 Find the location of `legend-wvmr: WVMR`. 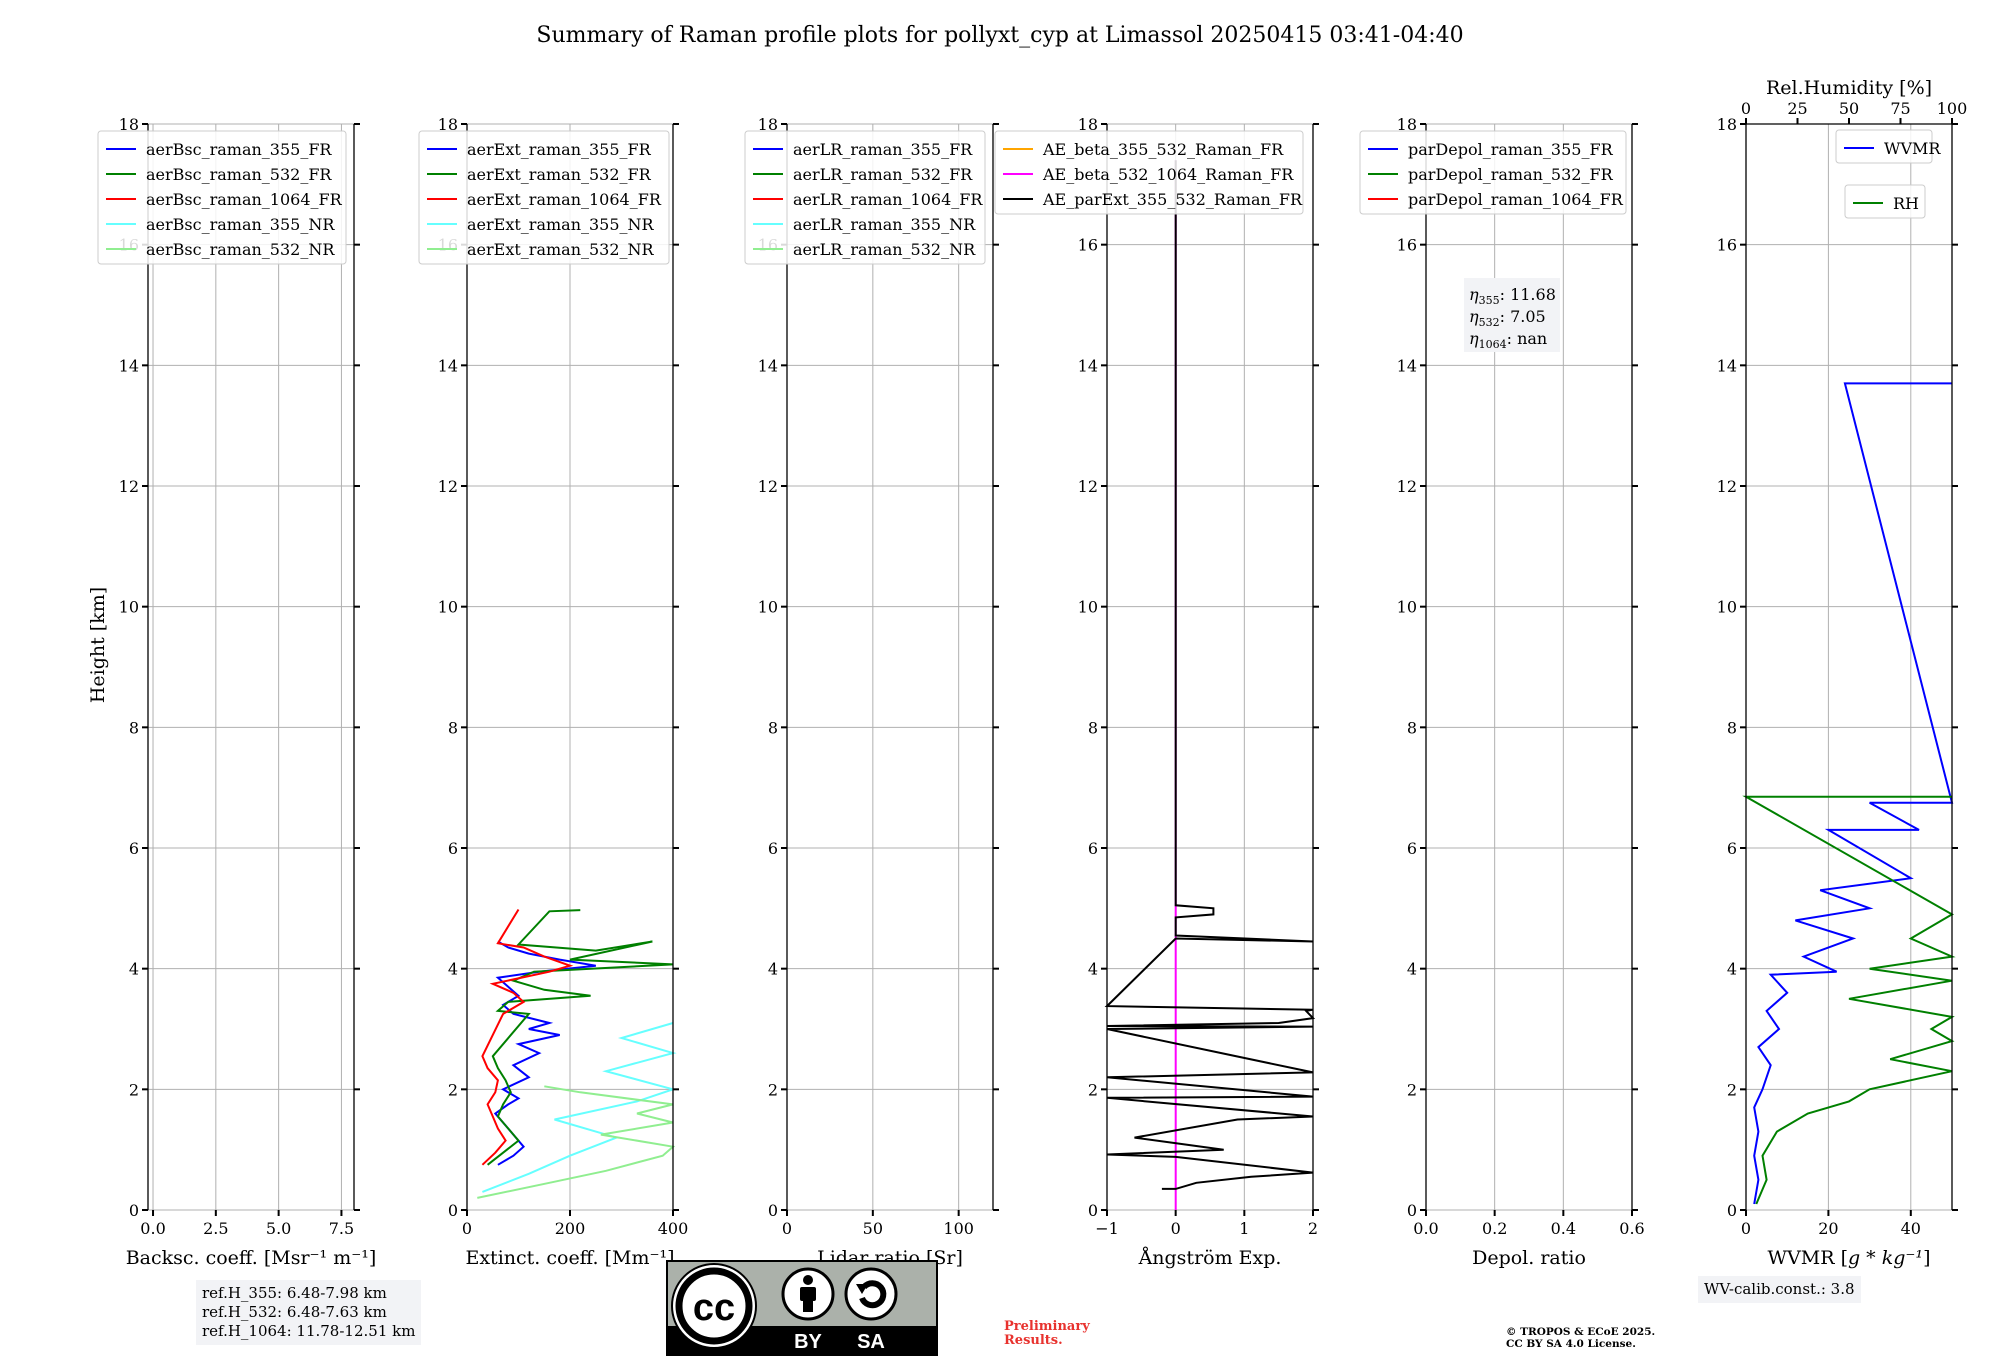

legend-wvmr: WVMR is located at coordinates (1888, 146).